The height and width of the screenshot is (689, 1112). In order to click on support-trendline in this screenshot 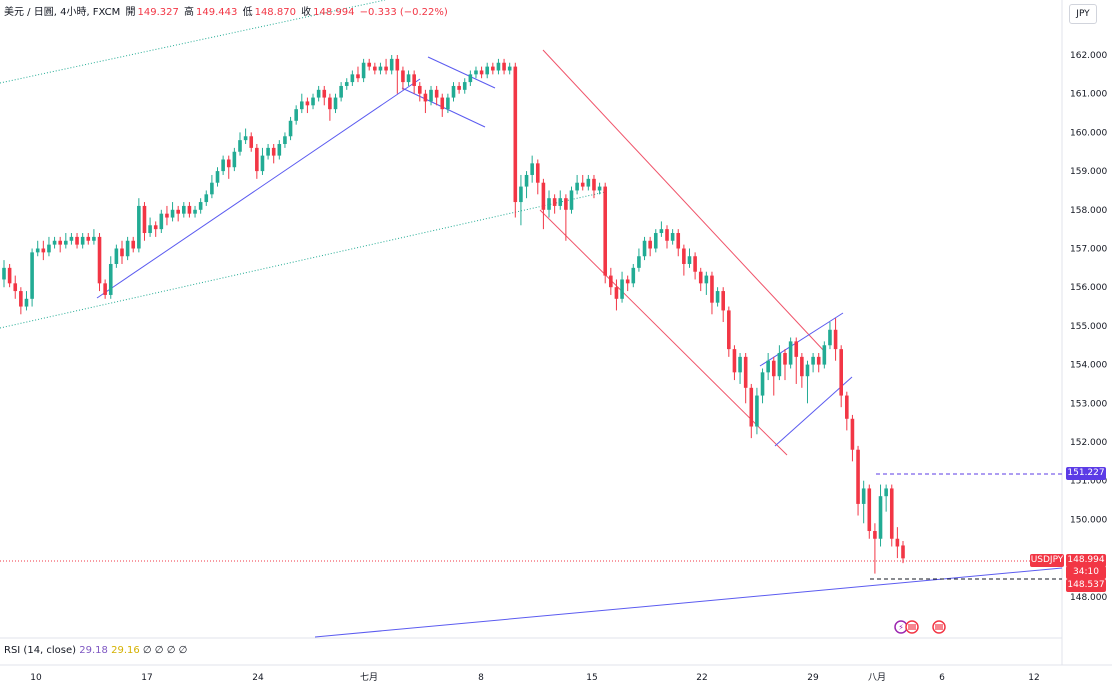, I will do `click(688, 602)`.